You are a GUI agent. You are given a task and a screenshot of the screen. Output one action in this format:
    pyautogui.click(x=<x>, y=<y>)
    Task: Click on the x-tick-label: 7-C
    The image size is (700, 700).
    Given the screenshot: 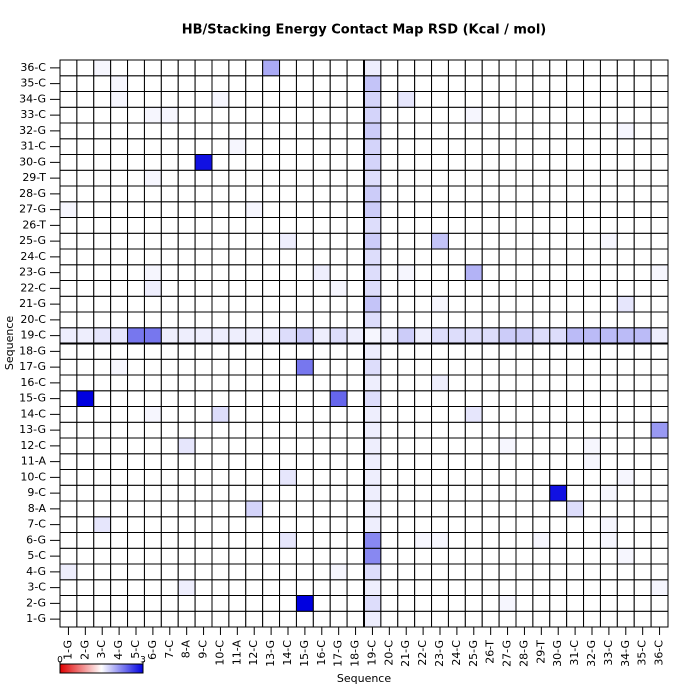 What is the action you would take?
    pyautogui.click(x=169, y=649)
    